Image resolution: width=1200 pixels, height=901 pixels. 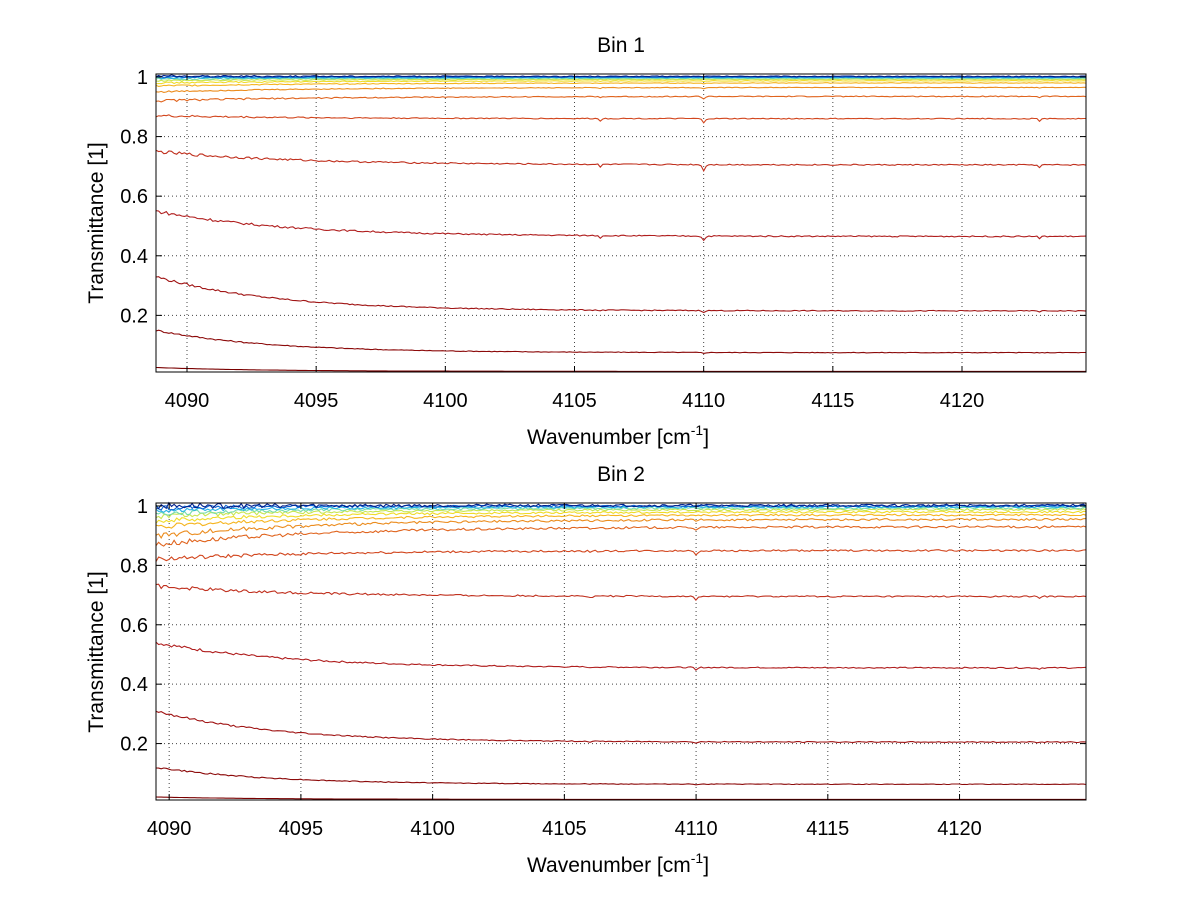 I want to click on x-tick-label-bin-1: 4095, so click(x=316, y=401).